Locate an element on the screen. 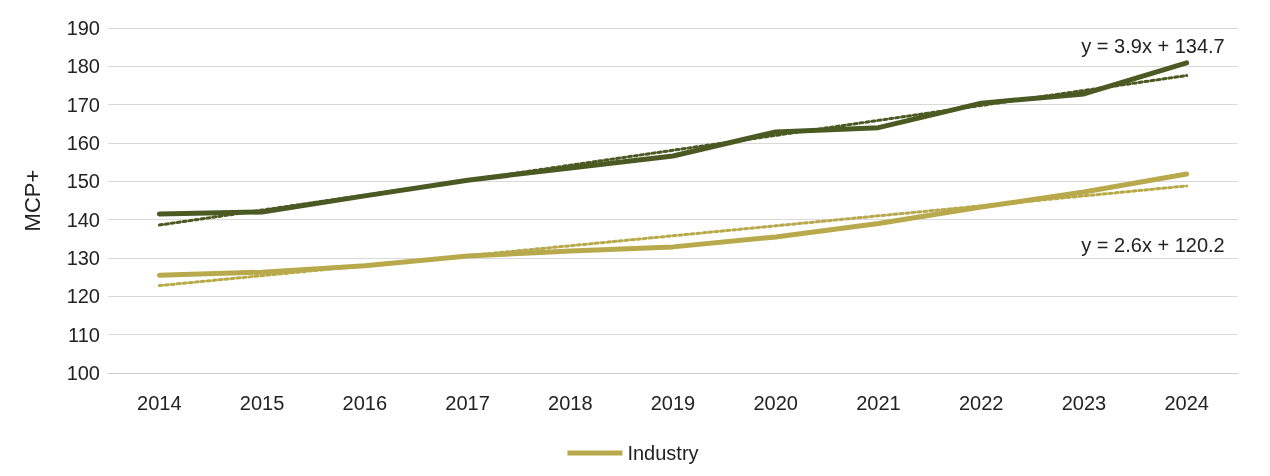 The image size is (1270, 476). x-tick-label: 2016 is located at coordinates (365, 403).